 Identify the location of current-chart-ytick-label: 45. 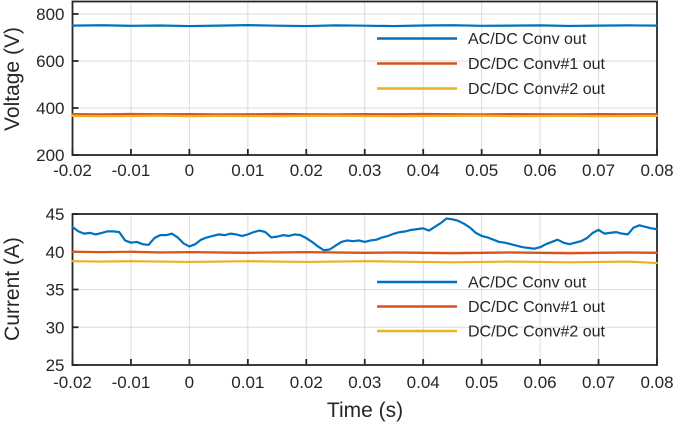
(55, 214).